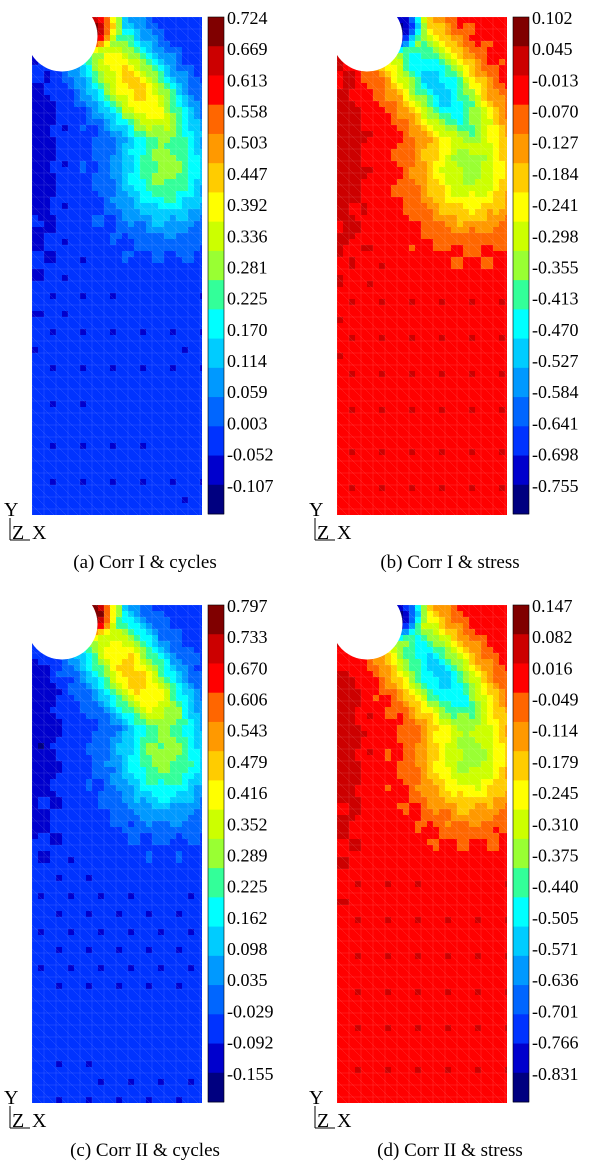  I want to click on colorbar-tick-label: -0.298, so click(555, 236).